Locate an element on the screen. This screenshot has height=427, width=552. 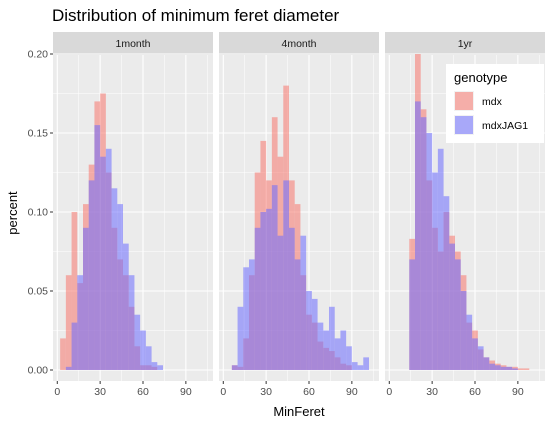
chart-title: Distribution of minimum feret diameter is located at coordinates (196, 15).